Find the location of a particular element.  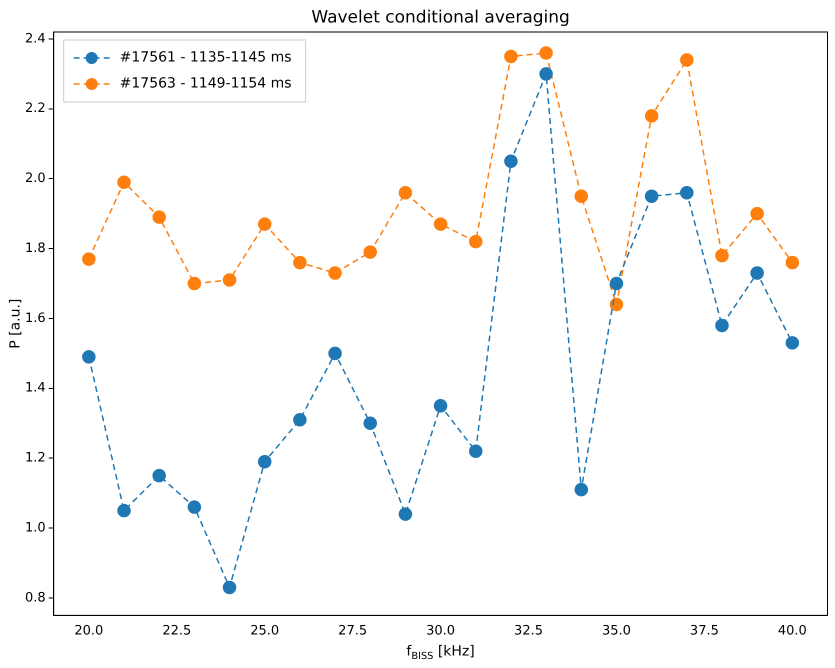

y-tick-label: 1.6 is located at coordinates (35, 318).